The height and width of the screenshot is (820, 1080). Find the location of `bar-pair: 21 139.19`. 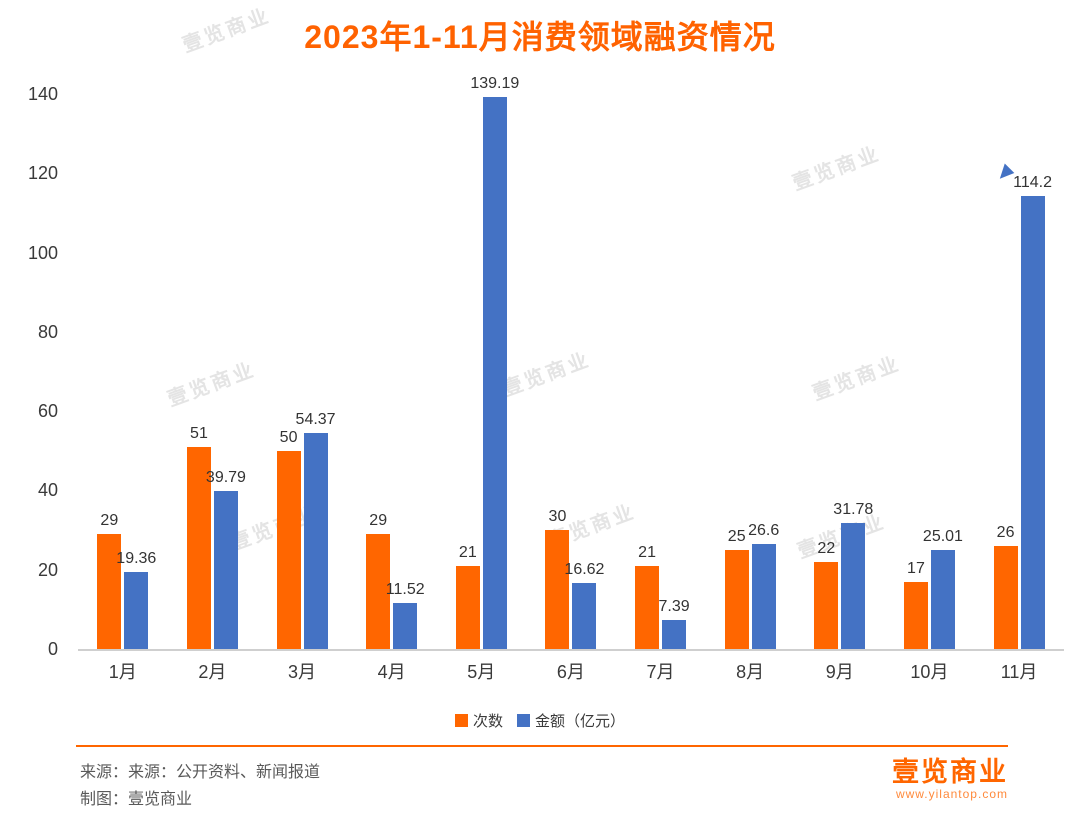

bar-pair: 21 139.19 is located at coordinates (487, 362).